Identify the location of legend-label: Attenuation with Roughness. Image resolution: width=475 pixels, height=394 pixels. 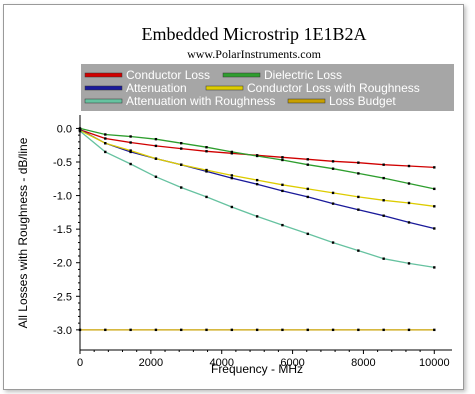
(200, 101).